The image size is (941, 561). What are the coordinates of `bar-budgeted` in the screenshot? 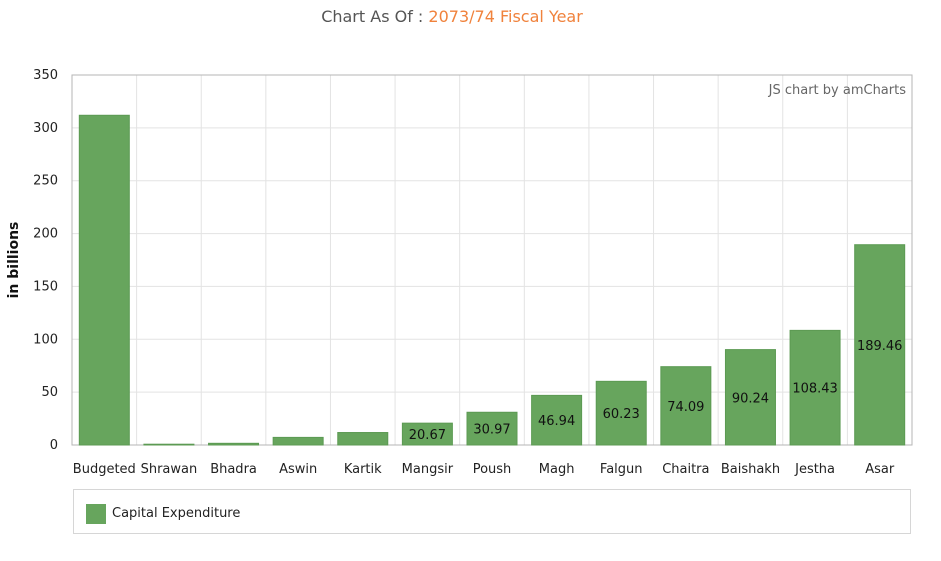 It's located at (104, 280).